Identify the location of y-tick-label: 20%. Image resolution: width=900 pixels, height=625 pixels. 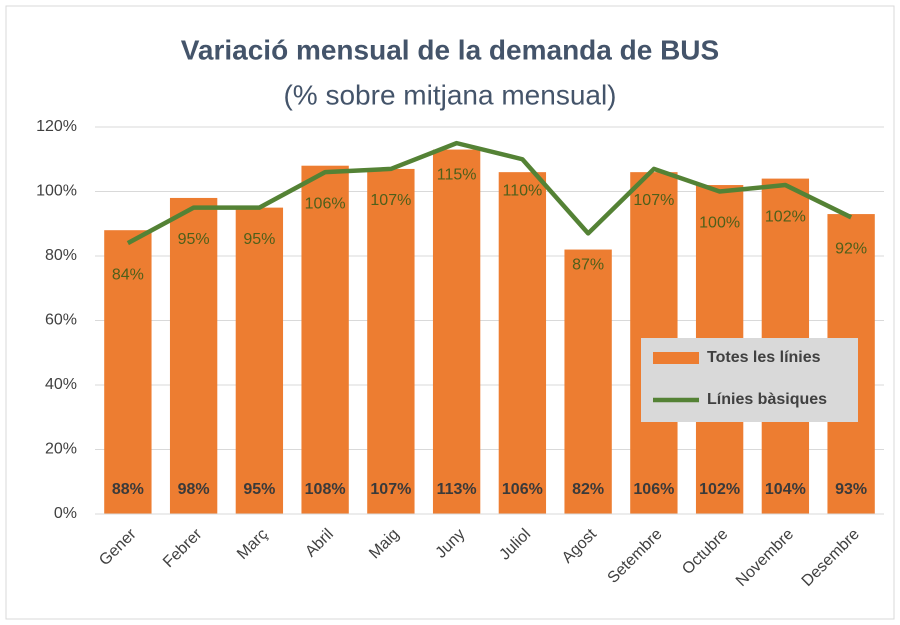
(61, 449).